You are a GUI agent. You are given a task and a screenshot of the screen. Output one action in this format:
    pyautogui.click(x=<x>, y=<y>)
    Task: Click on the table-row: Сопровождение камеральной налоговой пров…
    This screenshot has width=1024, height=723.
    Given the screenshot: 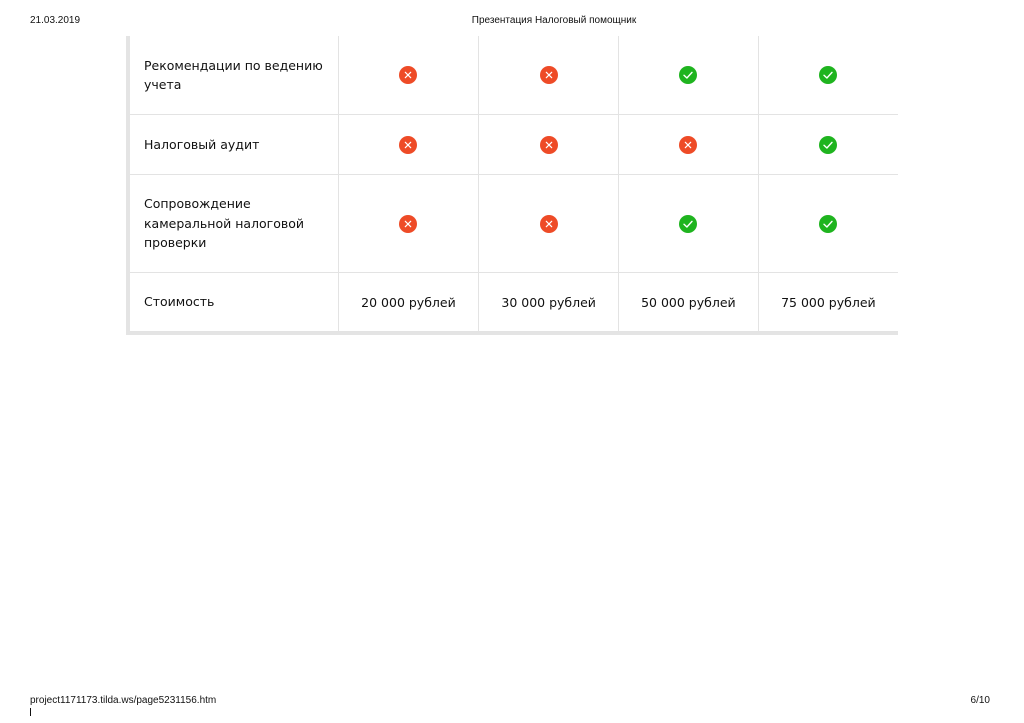 What is the action you would take?
    pyautogui.click(x=514, y=223)
    